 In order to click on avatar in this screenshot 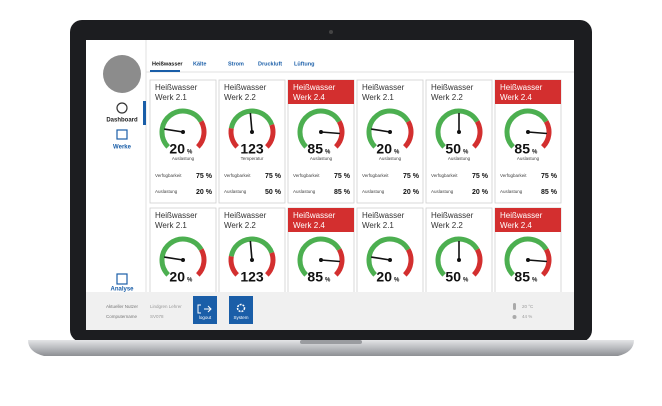, I will do `click(122, 74)`.